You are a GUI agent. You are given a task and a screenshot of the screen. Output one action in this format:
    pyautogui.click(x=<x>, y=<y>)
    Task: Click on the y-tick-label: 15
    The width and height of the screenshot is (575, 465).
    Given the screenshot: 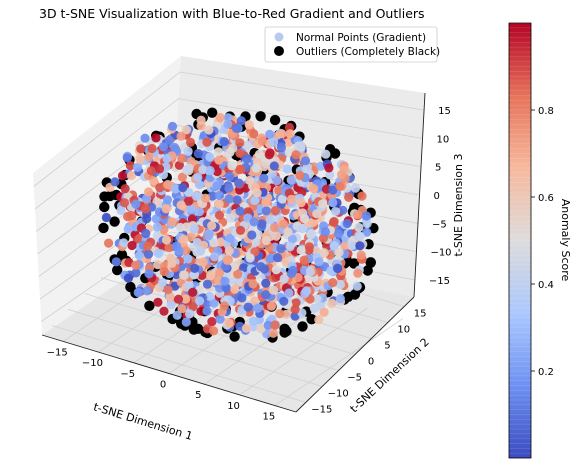 What is the action you would take?
    pyautogui.click(x=420, y=314)
    